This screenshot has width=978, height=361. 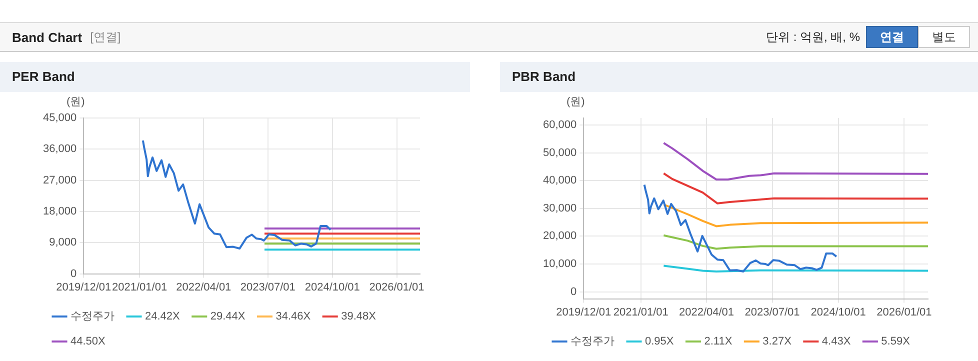 I want to click on y-tick-label: 30,000, so click(x=559, y=208).